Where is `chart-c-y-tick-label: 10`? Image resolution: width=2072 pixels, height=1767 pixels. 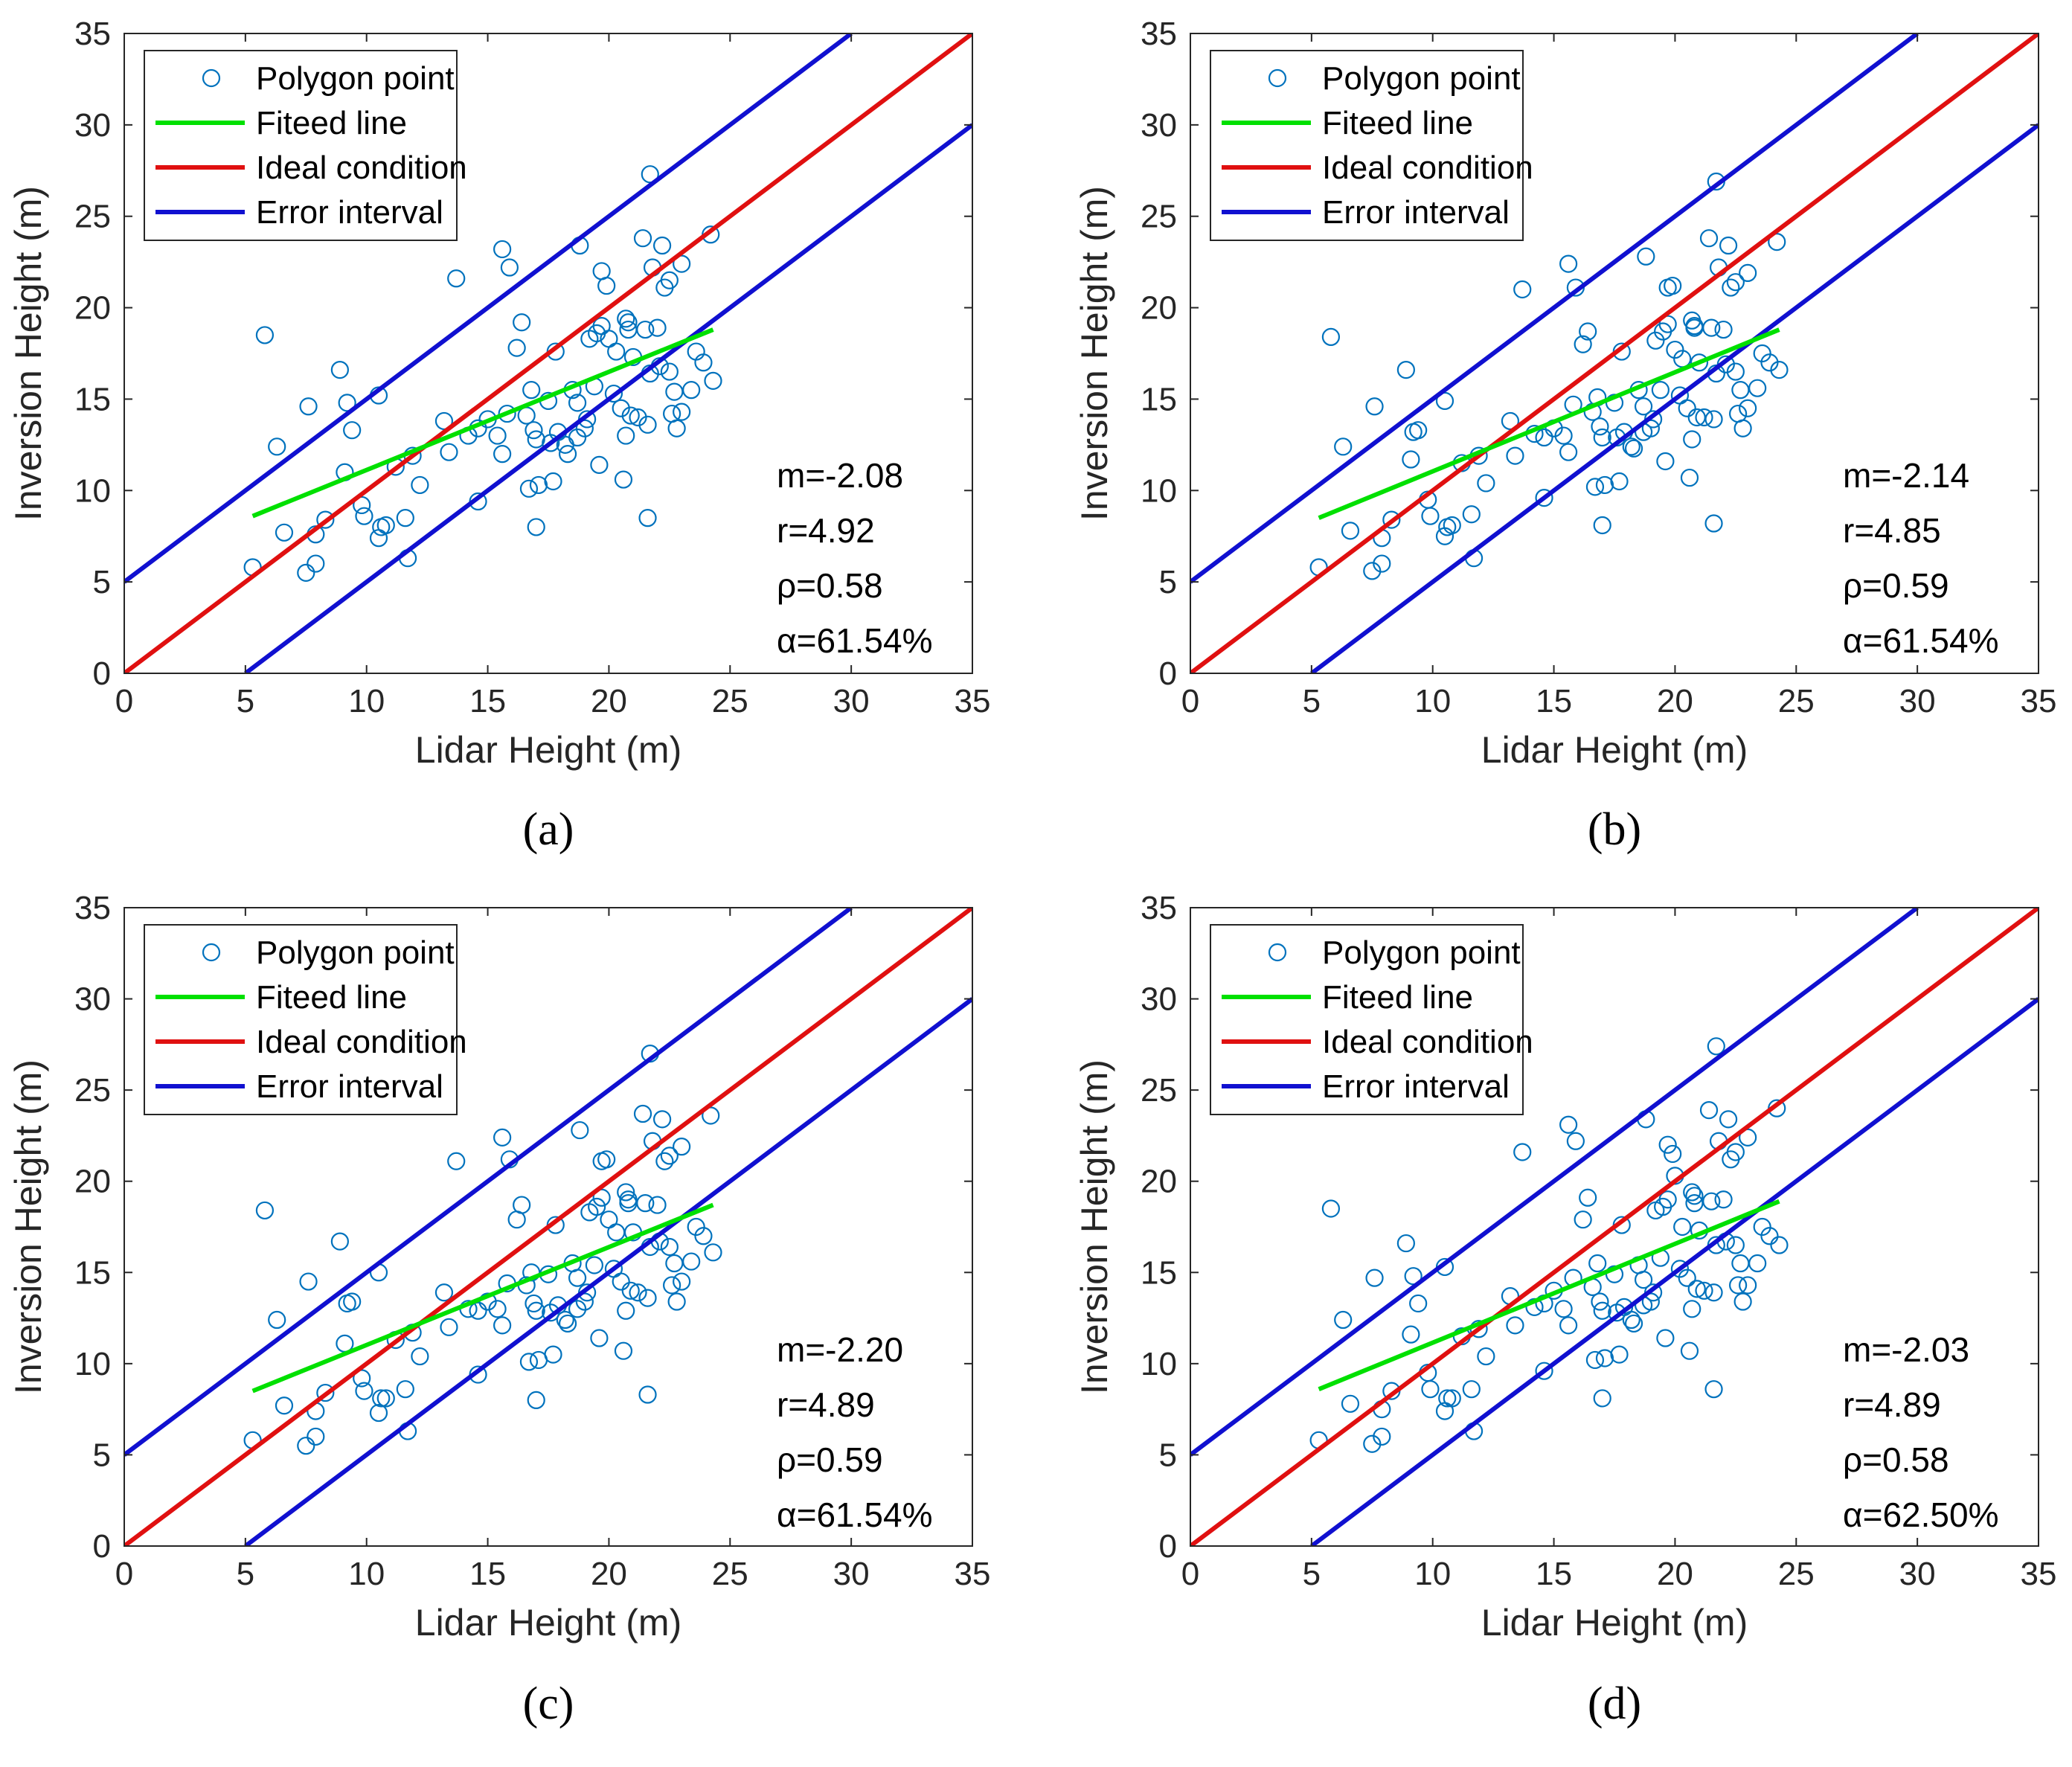
chart-c-y-tick-label: 10 is located at coordinates (93, 1364).